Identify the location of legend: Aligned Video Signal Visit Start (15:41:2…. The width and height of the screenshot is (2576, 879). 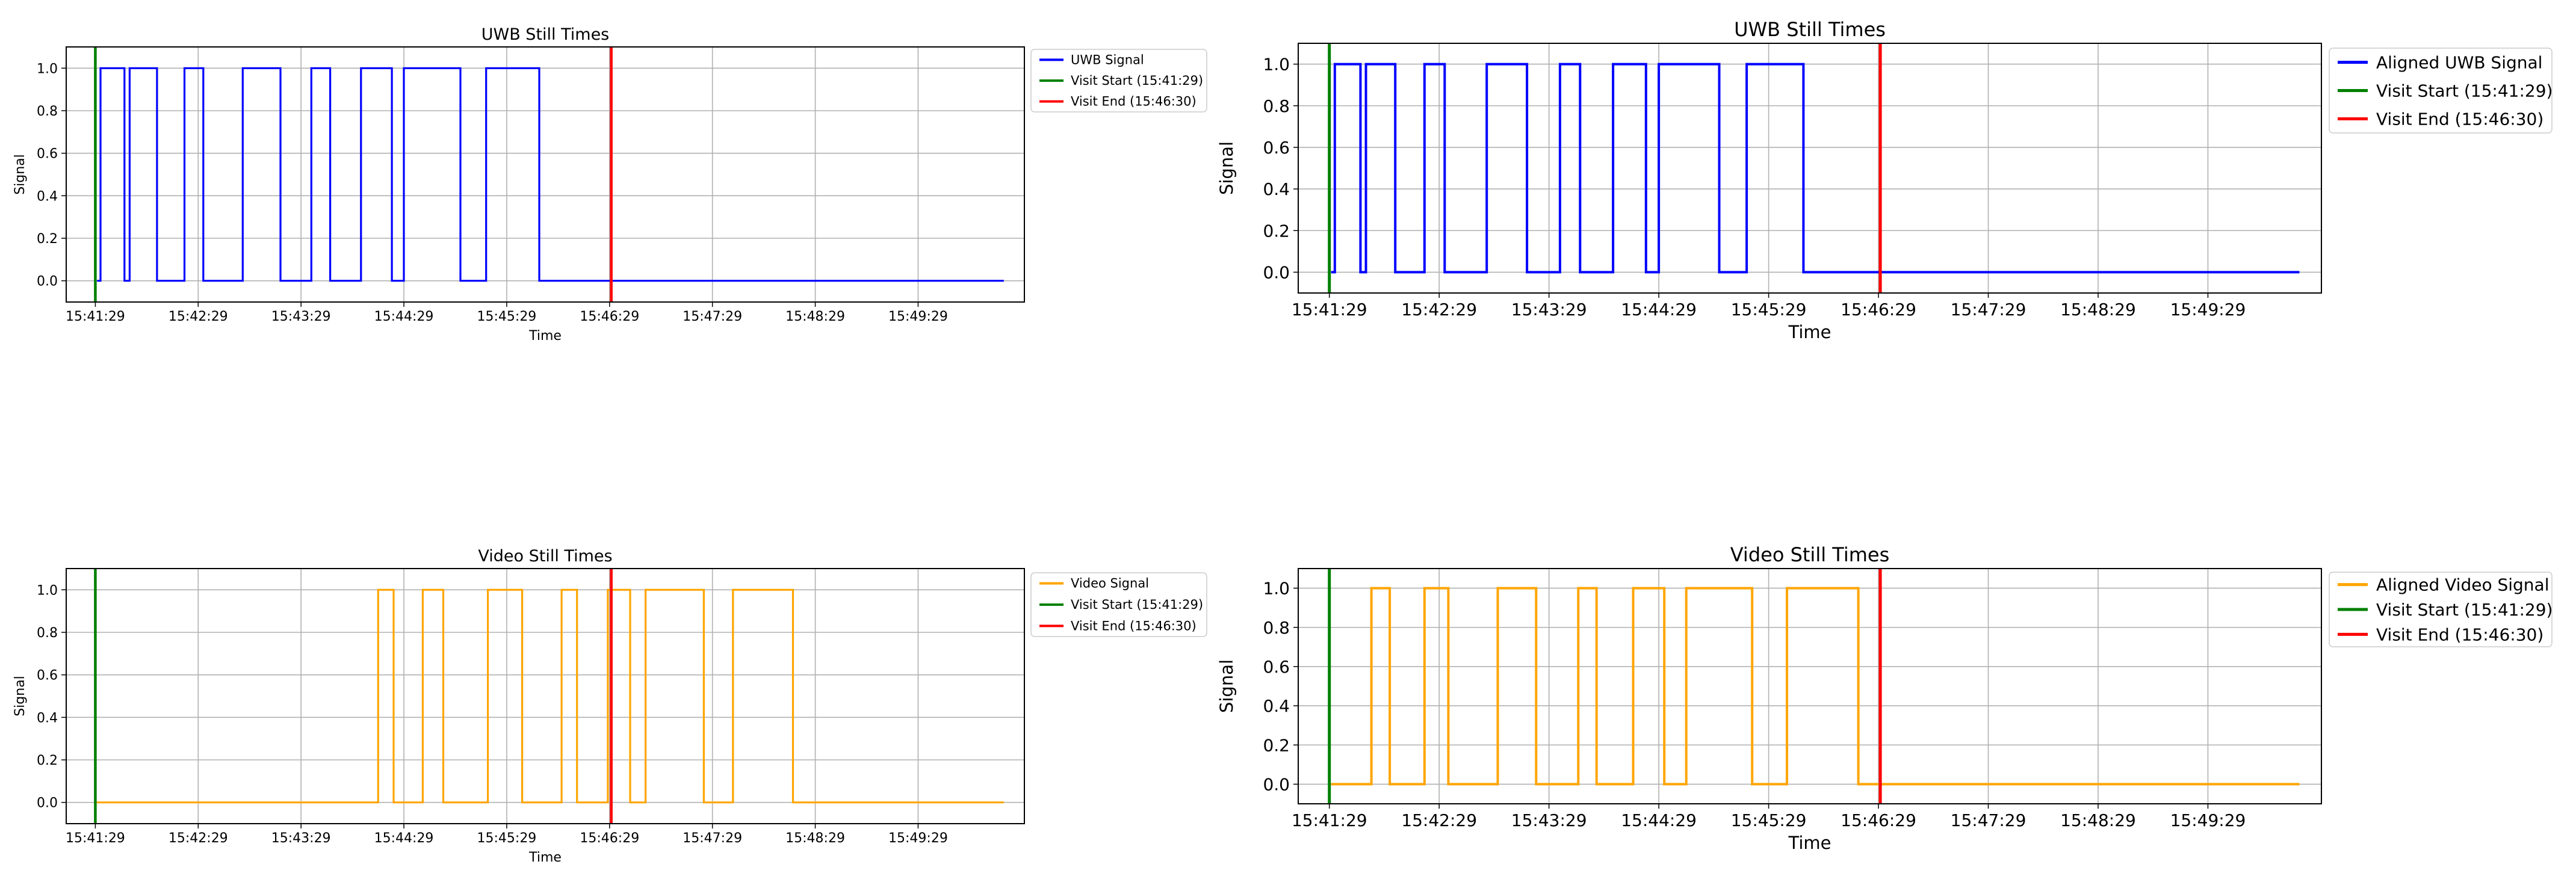
(2441, 609).